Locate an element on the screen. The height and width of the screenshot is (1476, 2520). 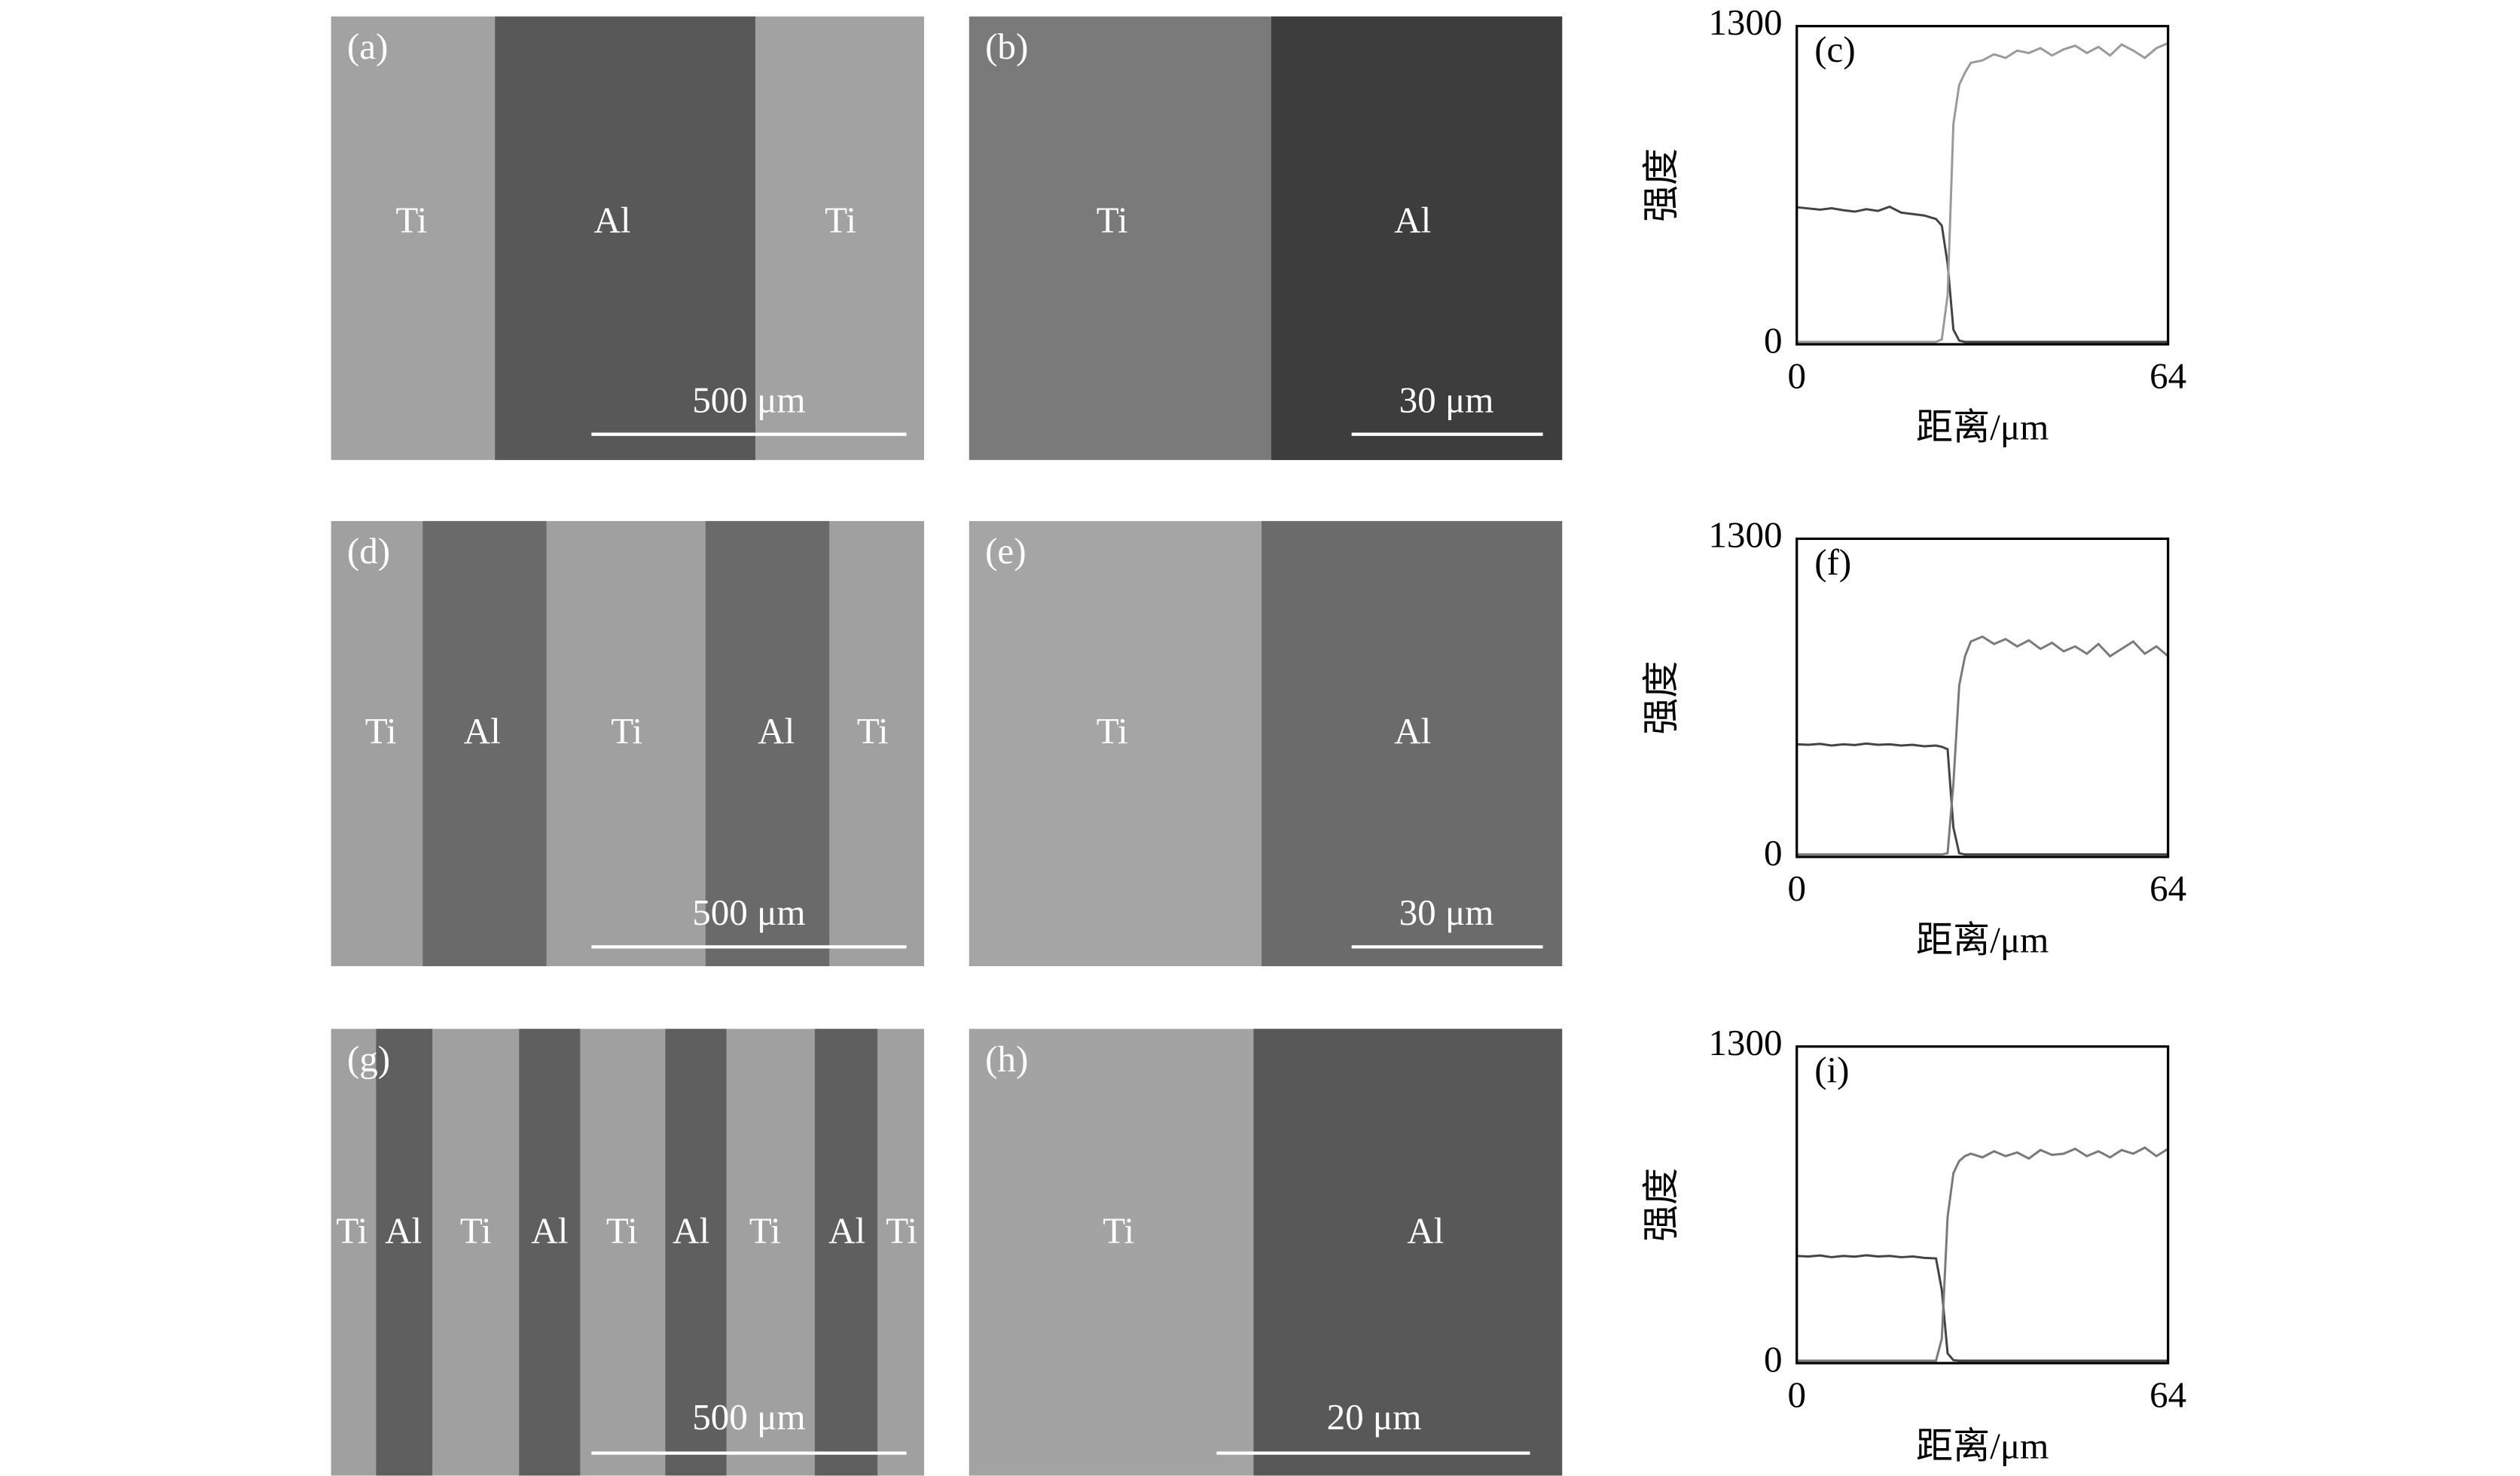
panel-label: (g) is located at coordinates (368, 1058).